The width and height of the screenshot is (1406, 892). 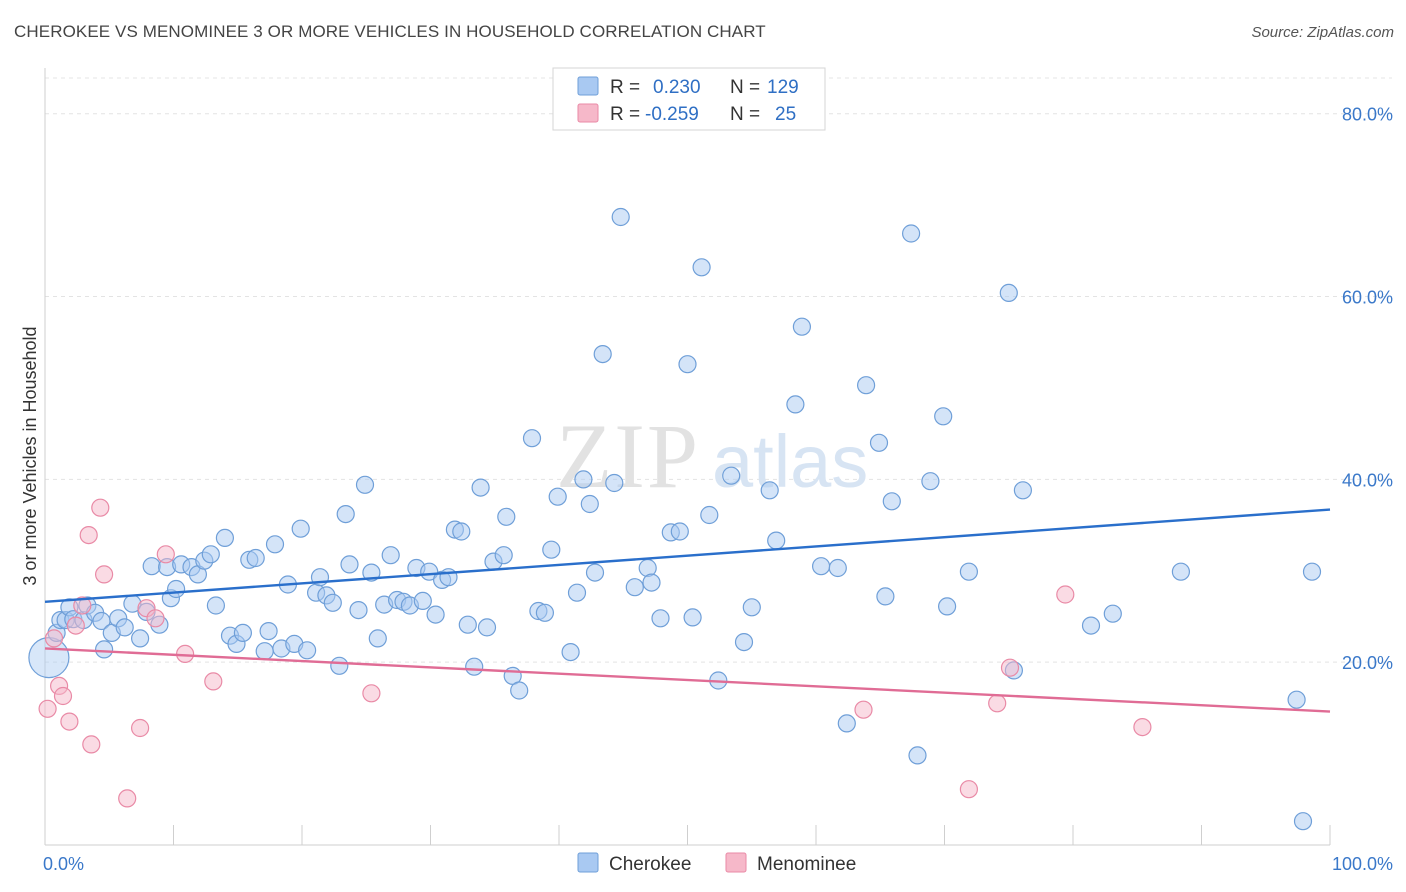 I want to click on legend-r-value-1: 0.230, so click(x=677, y=87).